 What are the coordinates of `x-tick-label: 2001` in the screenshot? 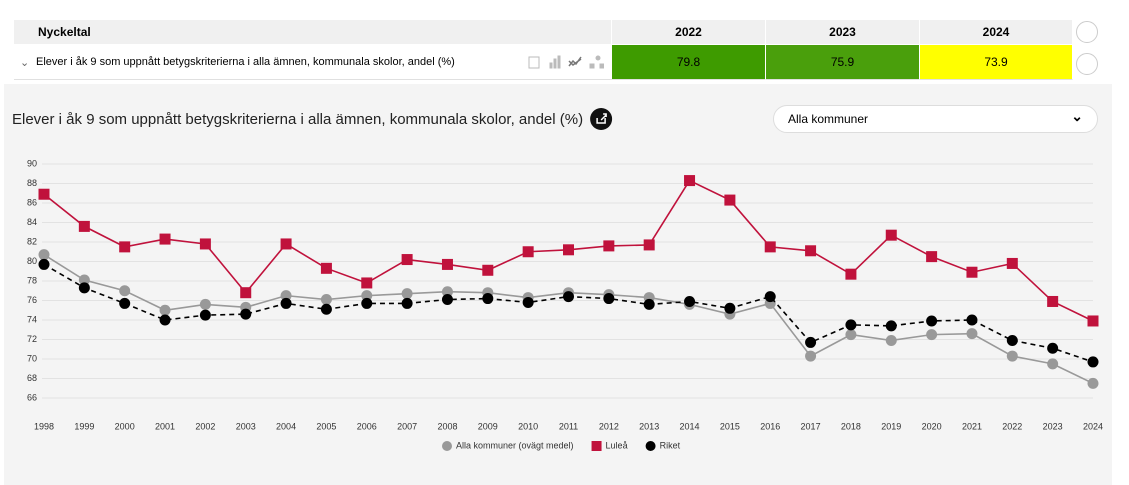 It's located at (165, 426).